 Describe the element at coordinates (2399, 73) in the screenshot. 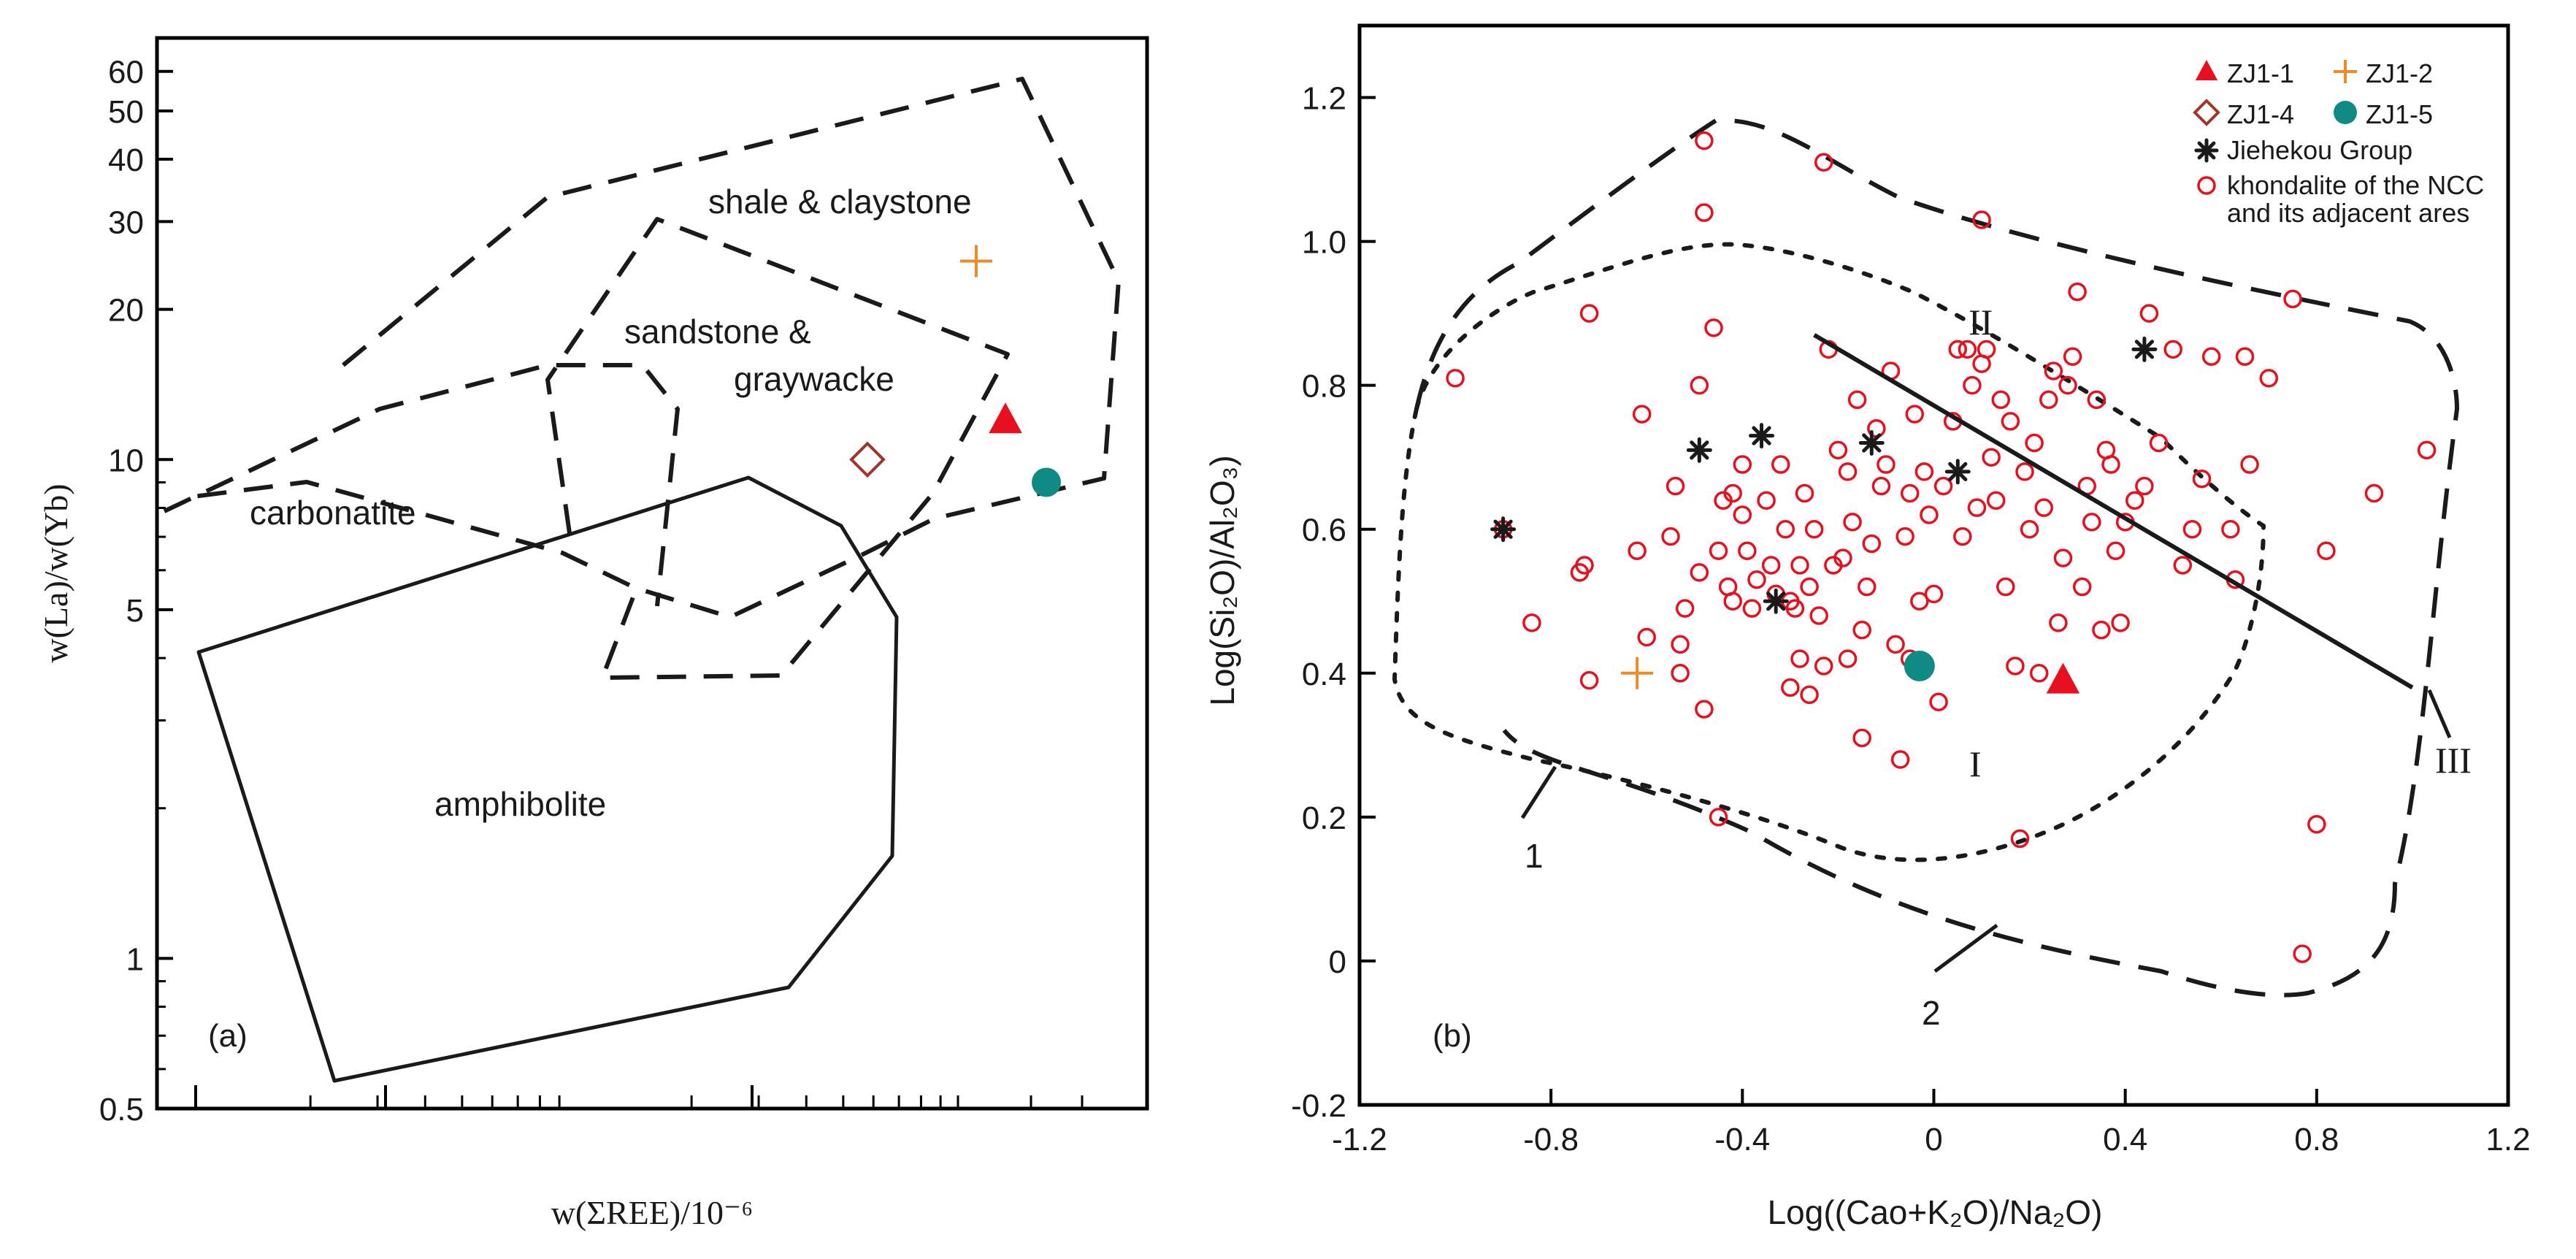

I see `legend-label-1: ZJ1-2` at that location.